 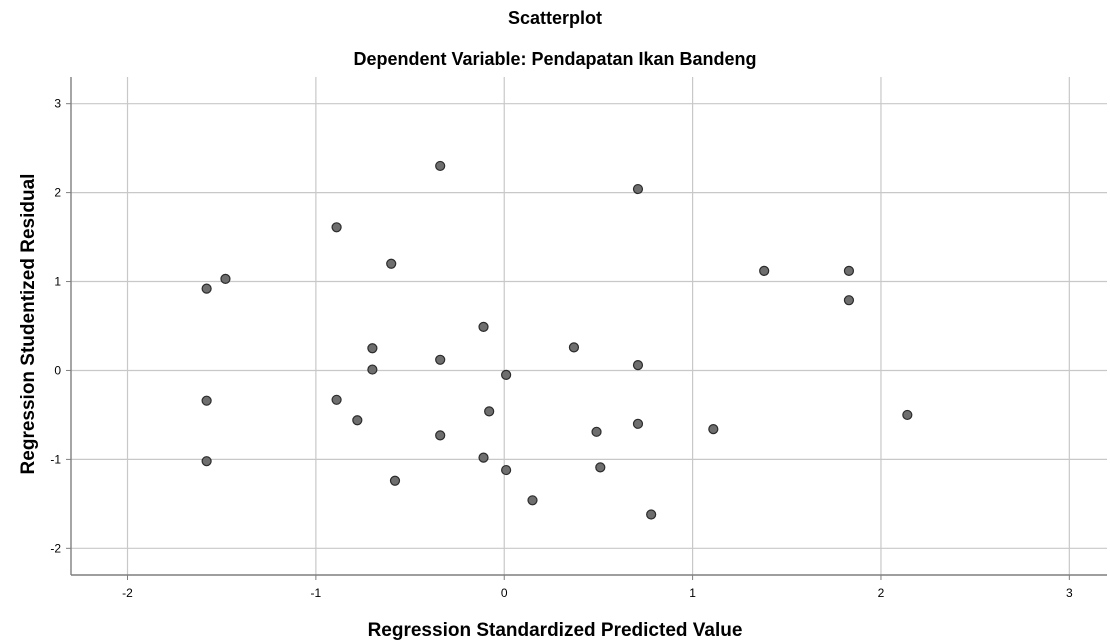 I want to click on x-tick-label: -1, so click(x=316, y=593).